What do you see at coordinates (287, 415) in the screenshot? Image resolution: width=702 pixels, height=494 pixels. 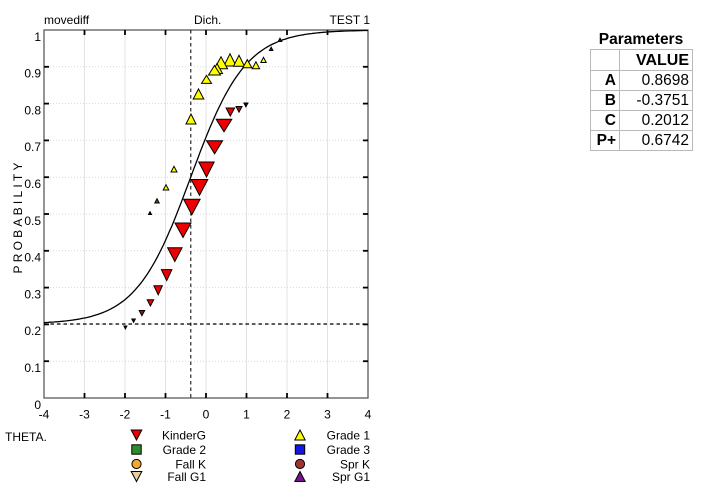 I see `svg-text: 2` at bounding box center [287, 415].